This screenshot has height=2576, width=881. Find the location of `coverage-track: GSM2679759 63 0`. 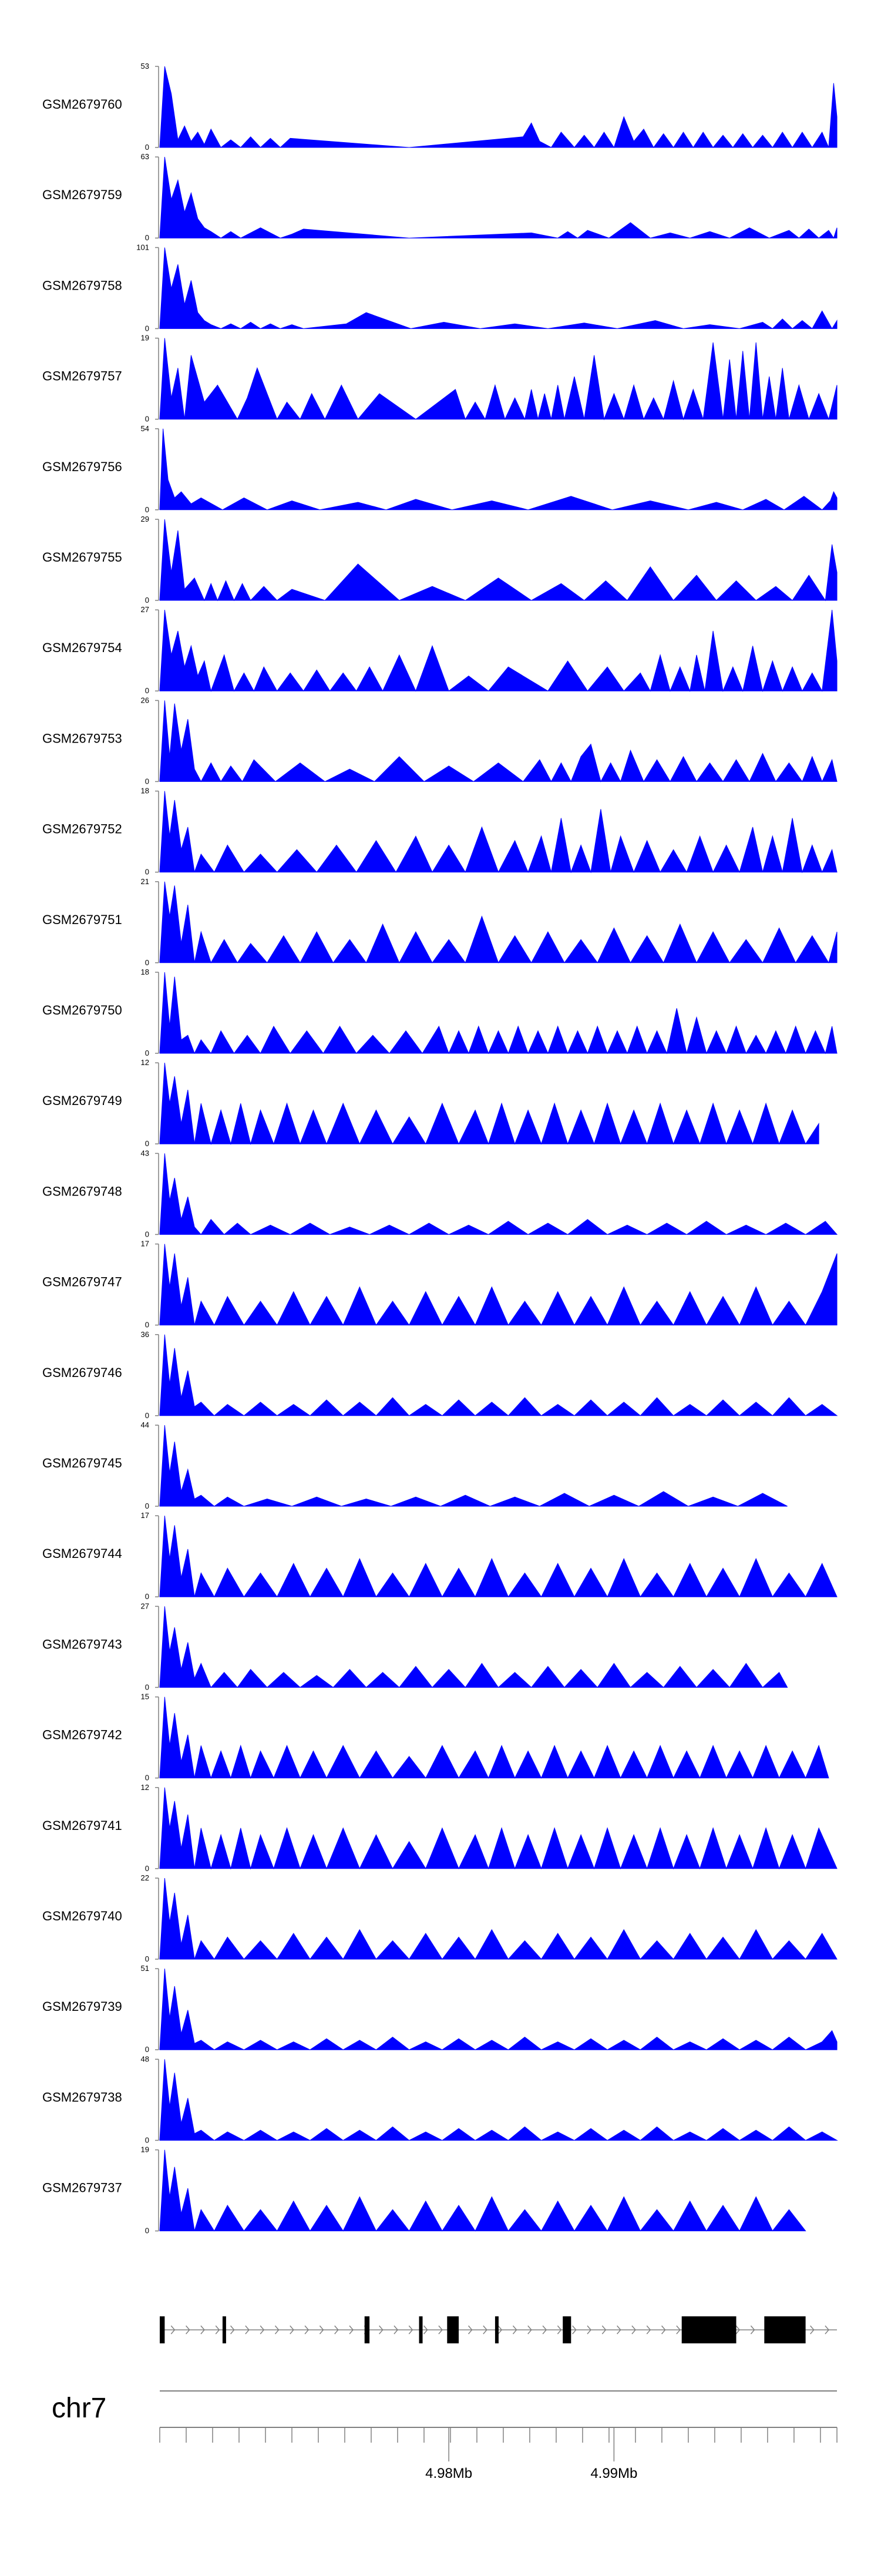

coverage-track: GSM2679759 63 0 is located at coordinates (440, 197).